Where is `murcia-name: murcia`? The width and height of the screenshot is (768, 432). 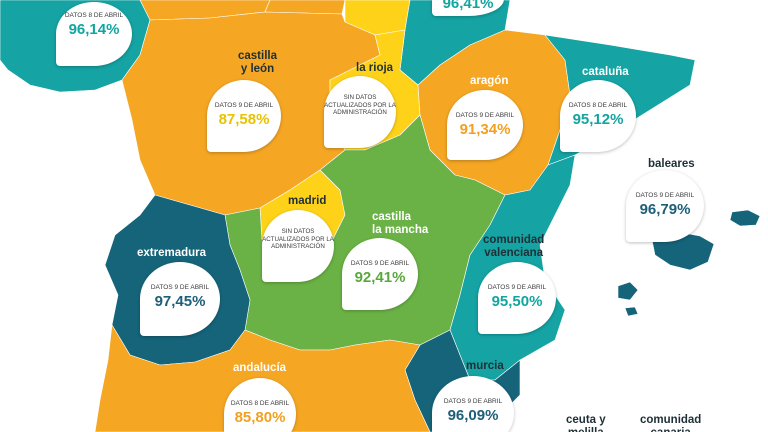
murcia-name: murcia is located at coordinates (485, 366).